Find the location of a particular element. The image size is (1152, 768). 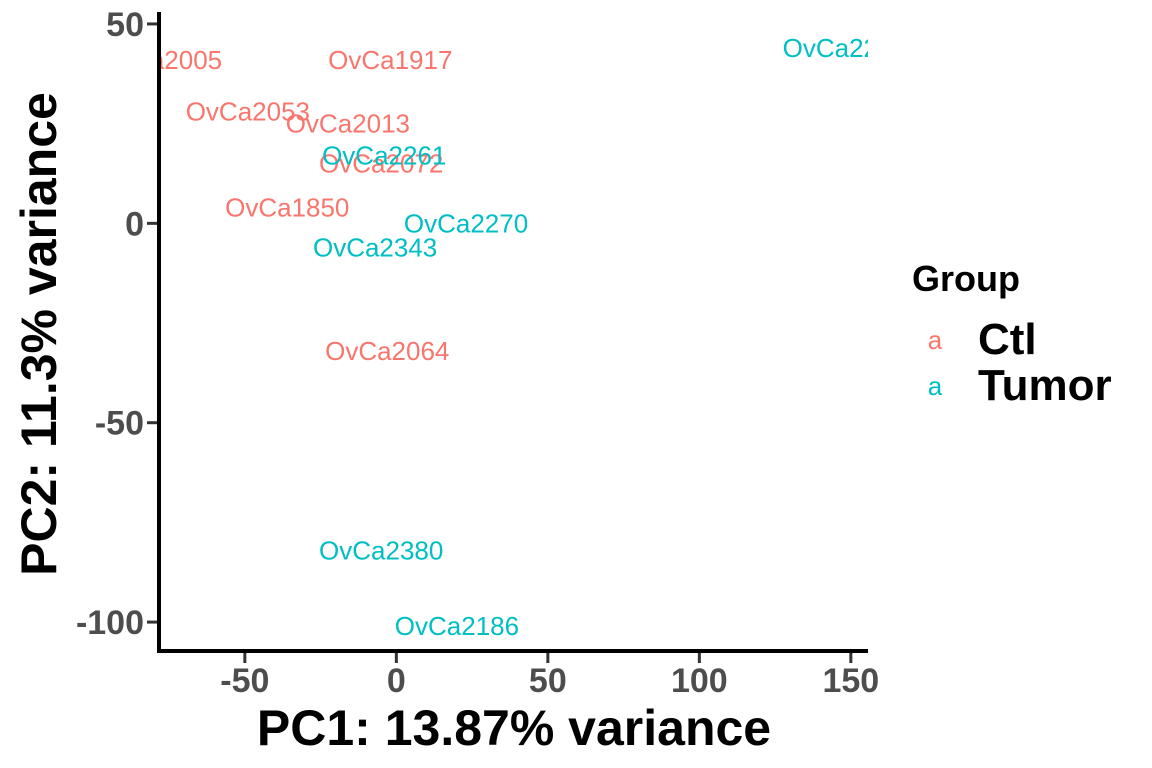

y-axis-ticks: 50 0 -50 -100 is located at coordinates (116, 324).